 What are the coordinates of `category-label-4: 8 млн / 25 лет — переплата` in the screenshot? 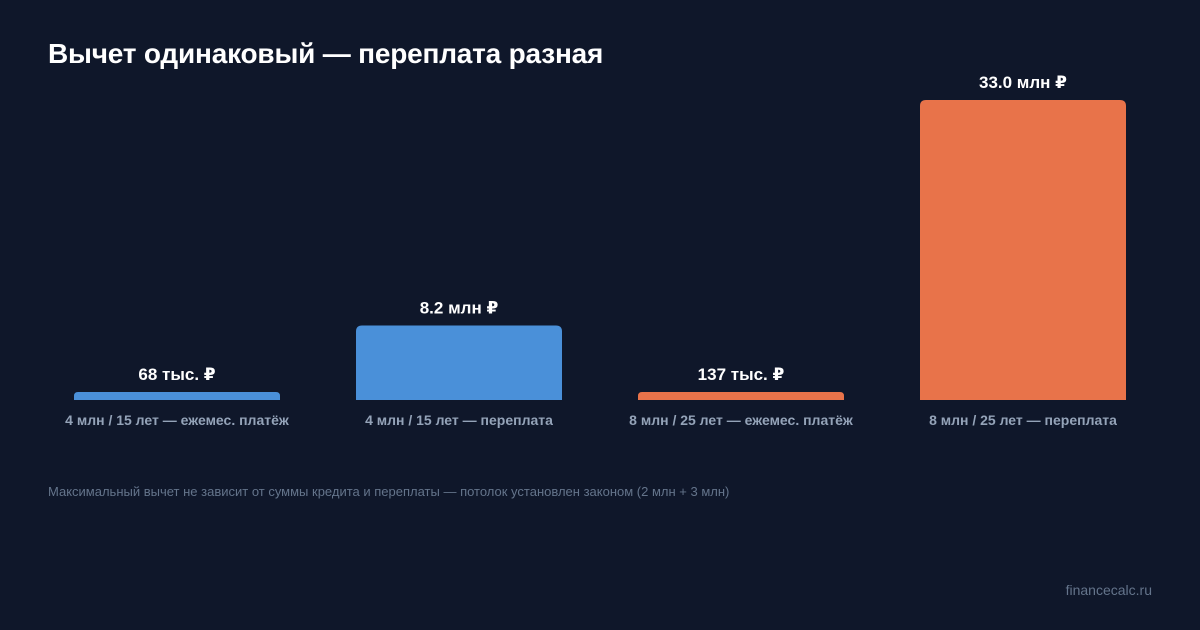 It's located at (1023, 420).